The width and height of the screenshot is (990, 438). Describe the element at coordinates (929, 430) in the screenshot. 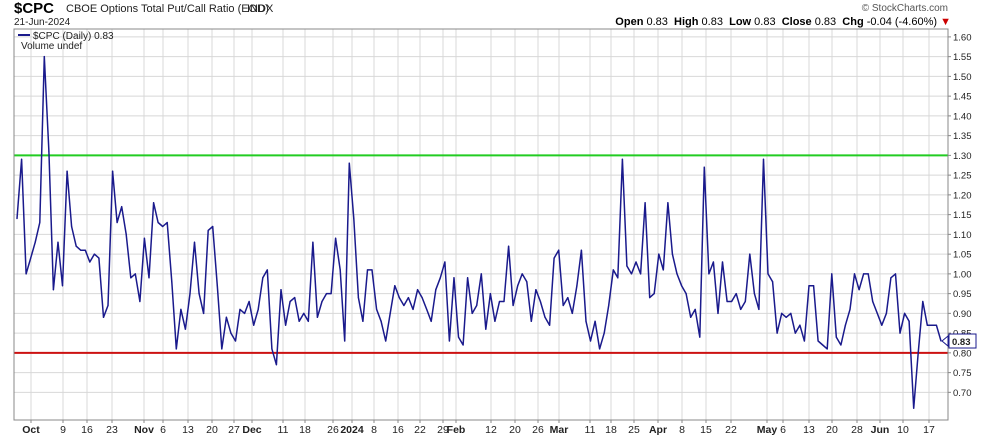

I see `x-tick-label: 17` at that location.